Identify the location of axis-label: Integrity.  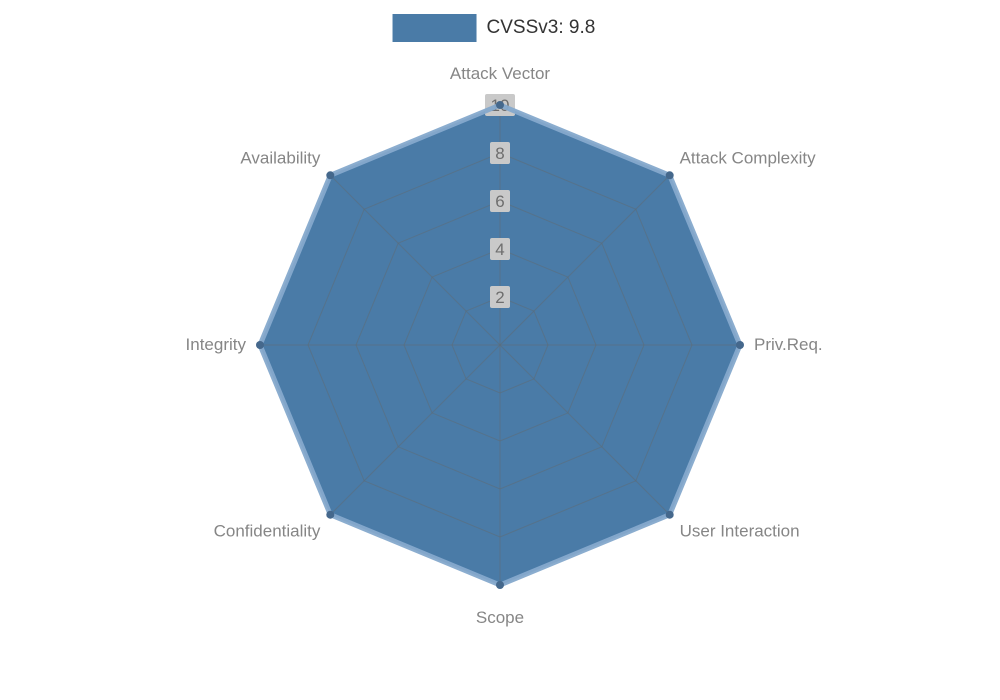
(216, 344).